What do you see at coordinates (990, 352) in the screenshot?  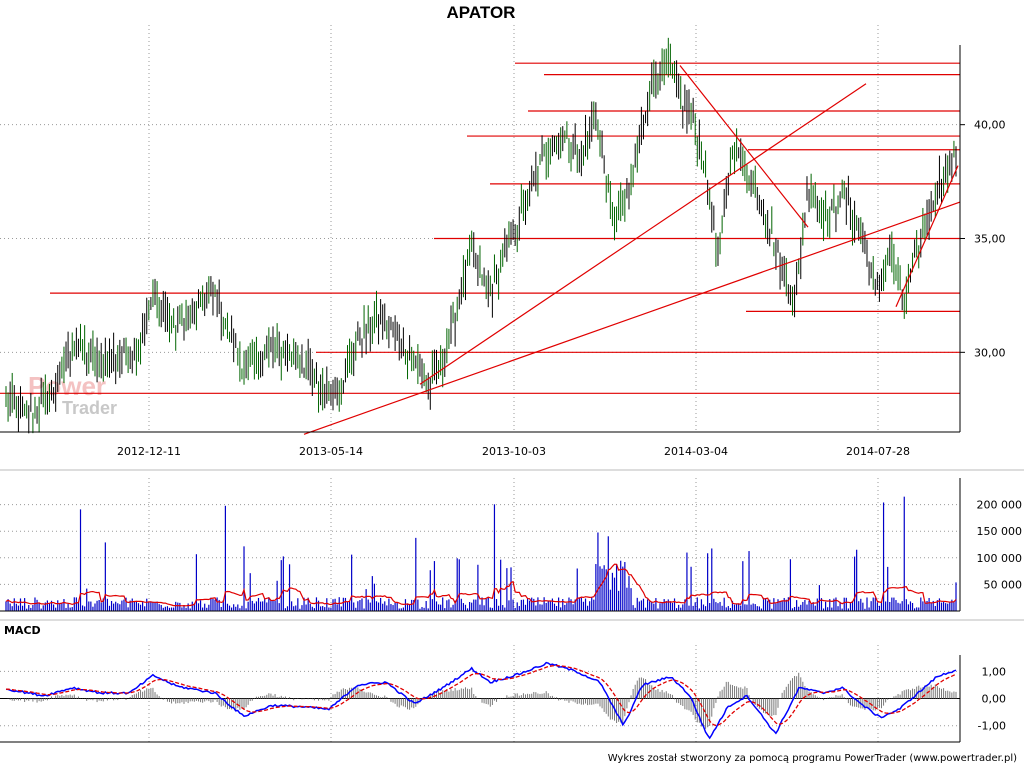 I see `price-y-tick: 30,00` at bounding box center [990, 352].